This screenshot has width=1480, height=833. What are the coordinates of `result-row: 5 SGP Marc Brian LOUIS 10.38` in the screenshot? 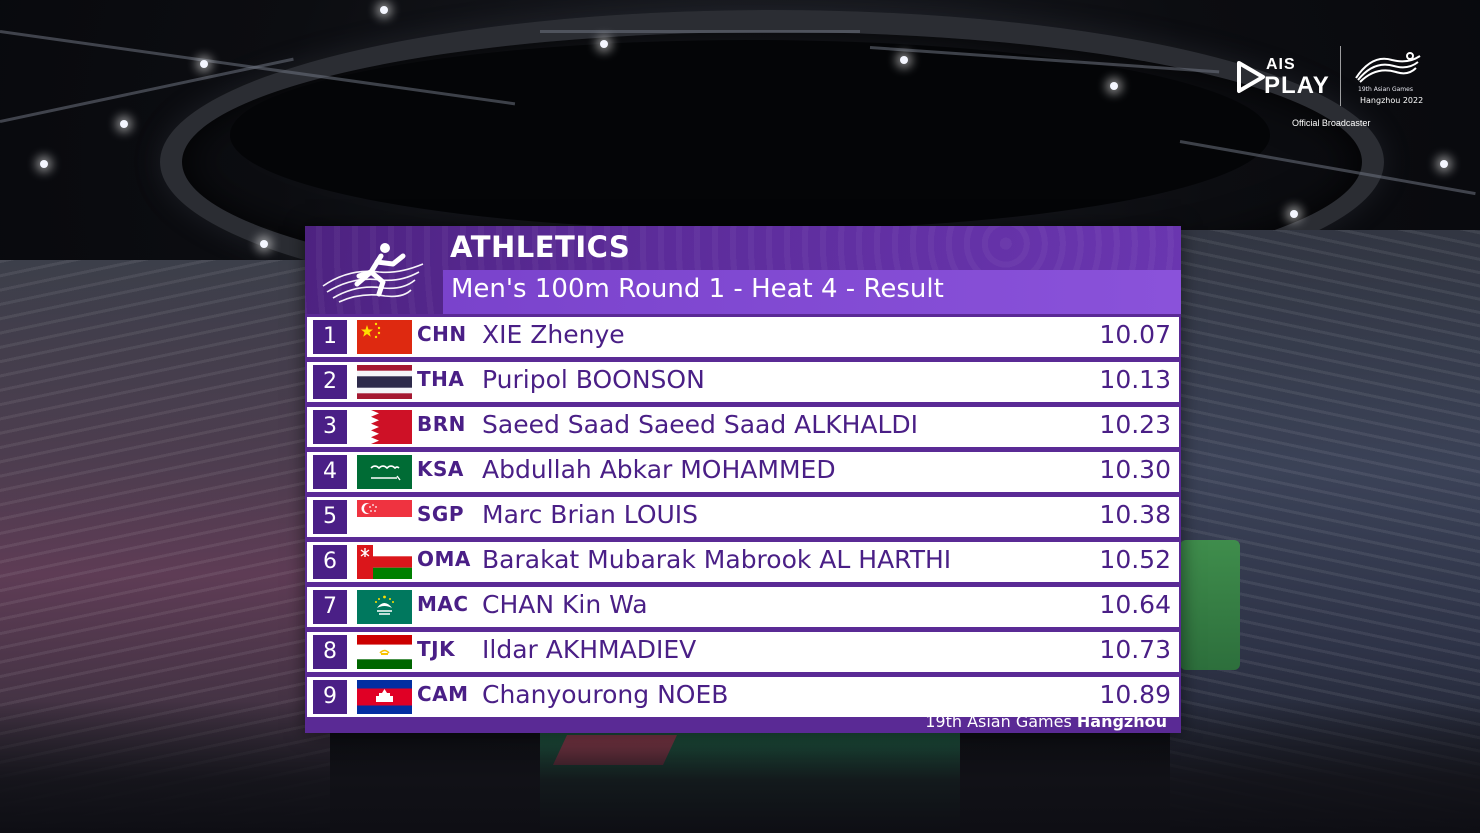 It's located at (743, 517).